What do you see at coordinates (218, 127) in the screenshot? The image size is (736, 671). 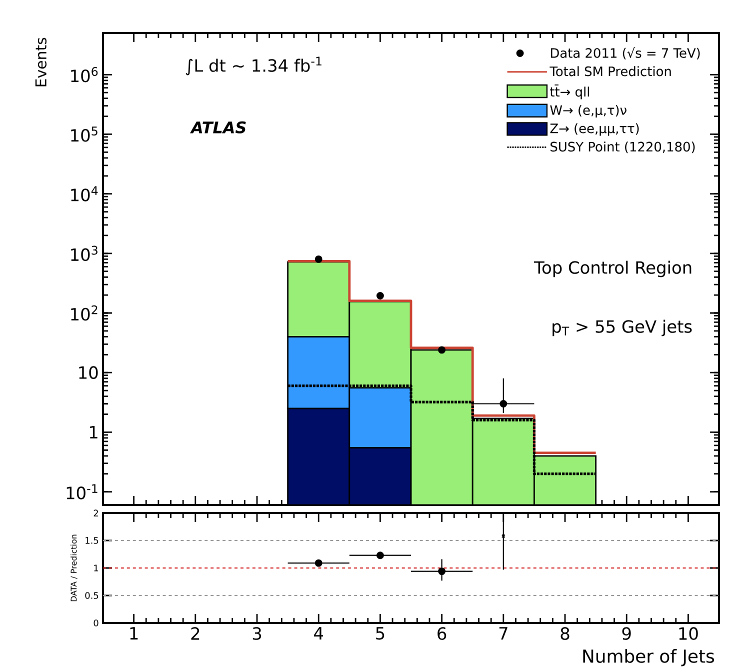 I see `annotation: ATLAS` at bounding box center [218, 127].